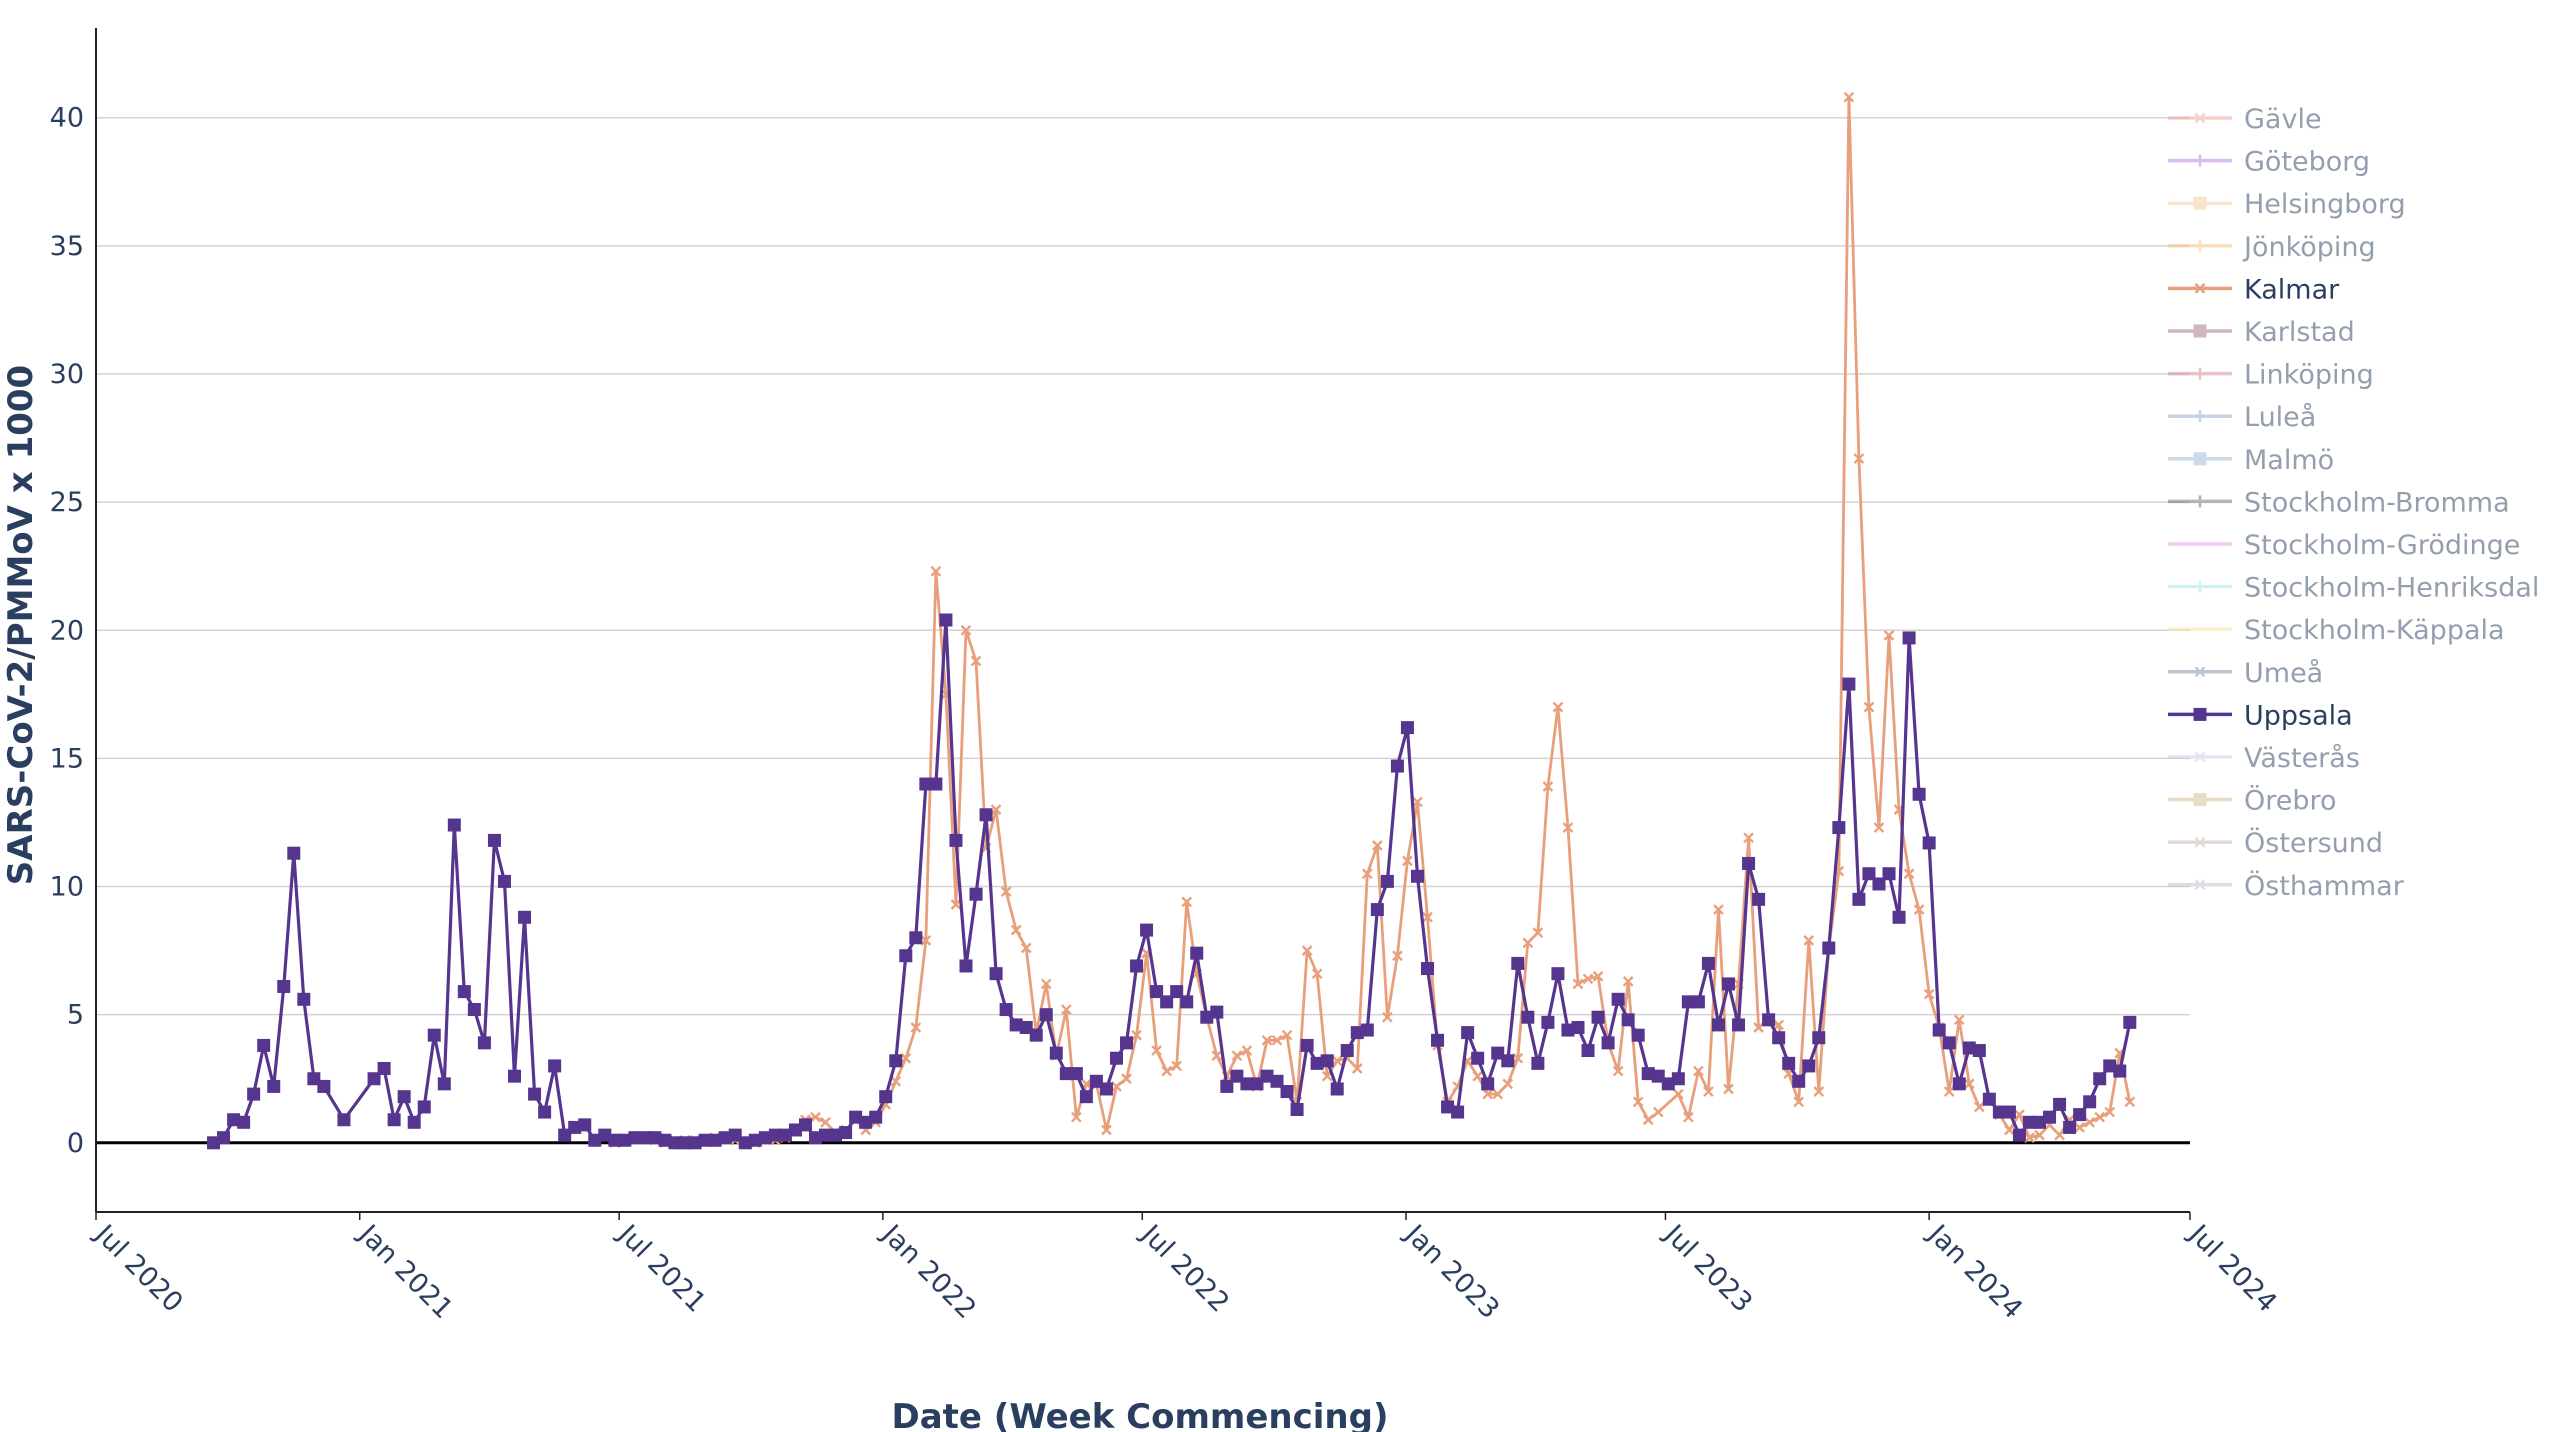 The height and width of the screenshot is (1432, 2566). I want to click on y-tick-label: 20, so click(67, 630).